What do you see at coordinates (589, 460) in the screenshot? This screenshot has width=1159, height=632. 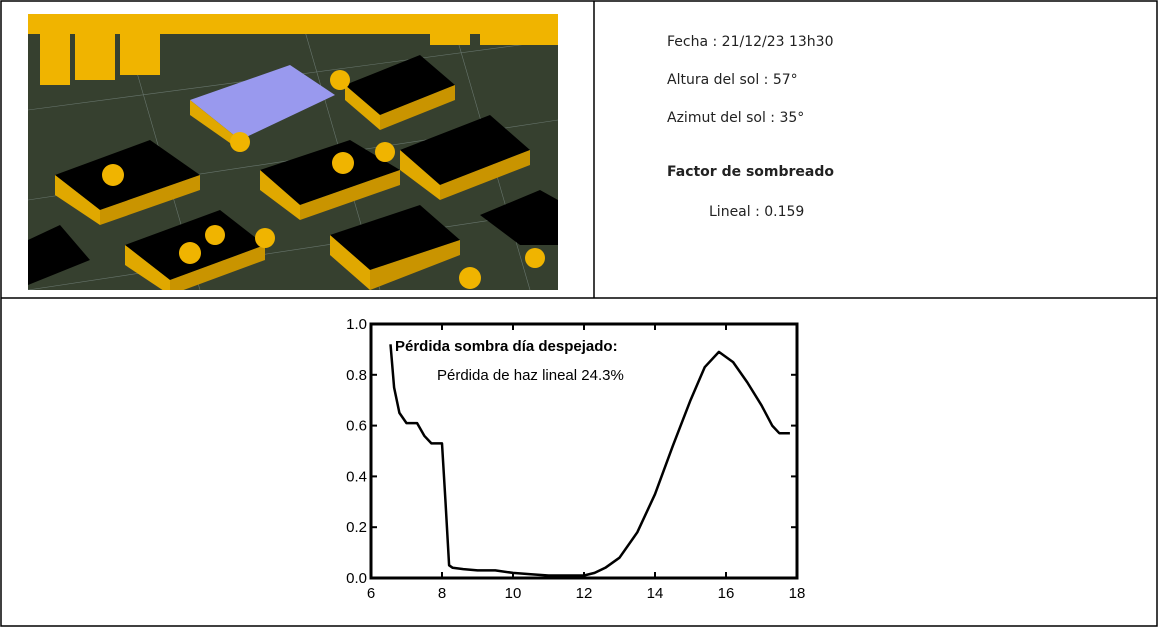 I see `loss-line` at bounding box center [589, 460].